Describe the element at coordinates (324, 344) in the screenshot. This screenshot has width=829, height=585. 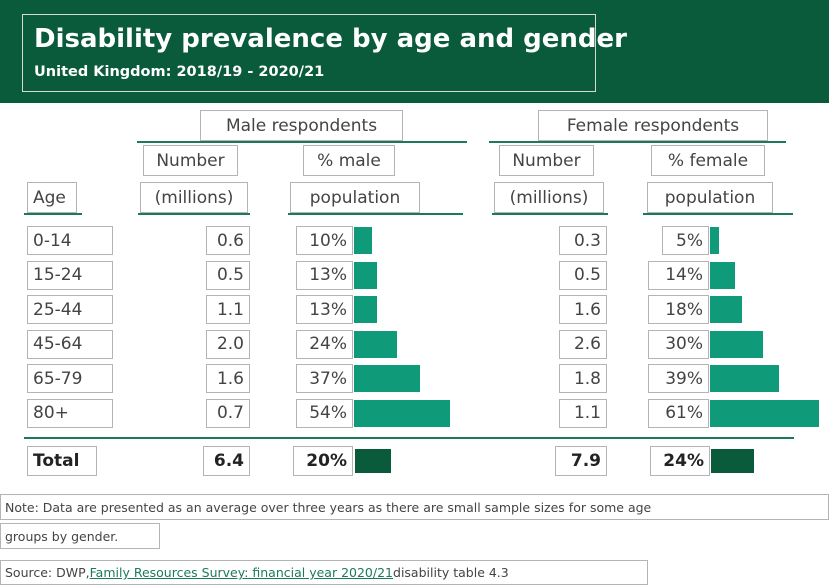
I see `male-pct-cell: 24%` at that location.